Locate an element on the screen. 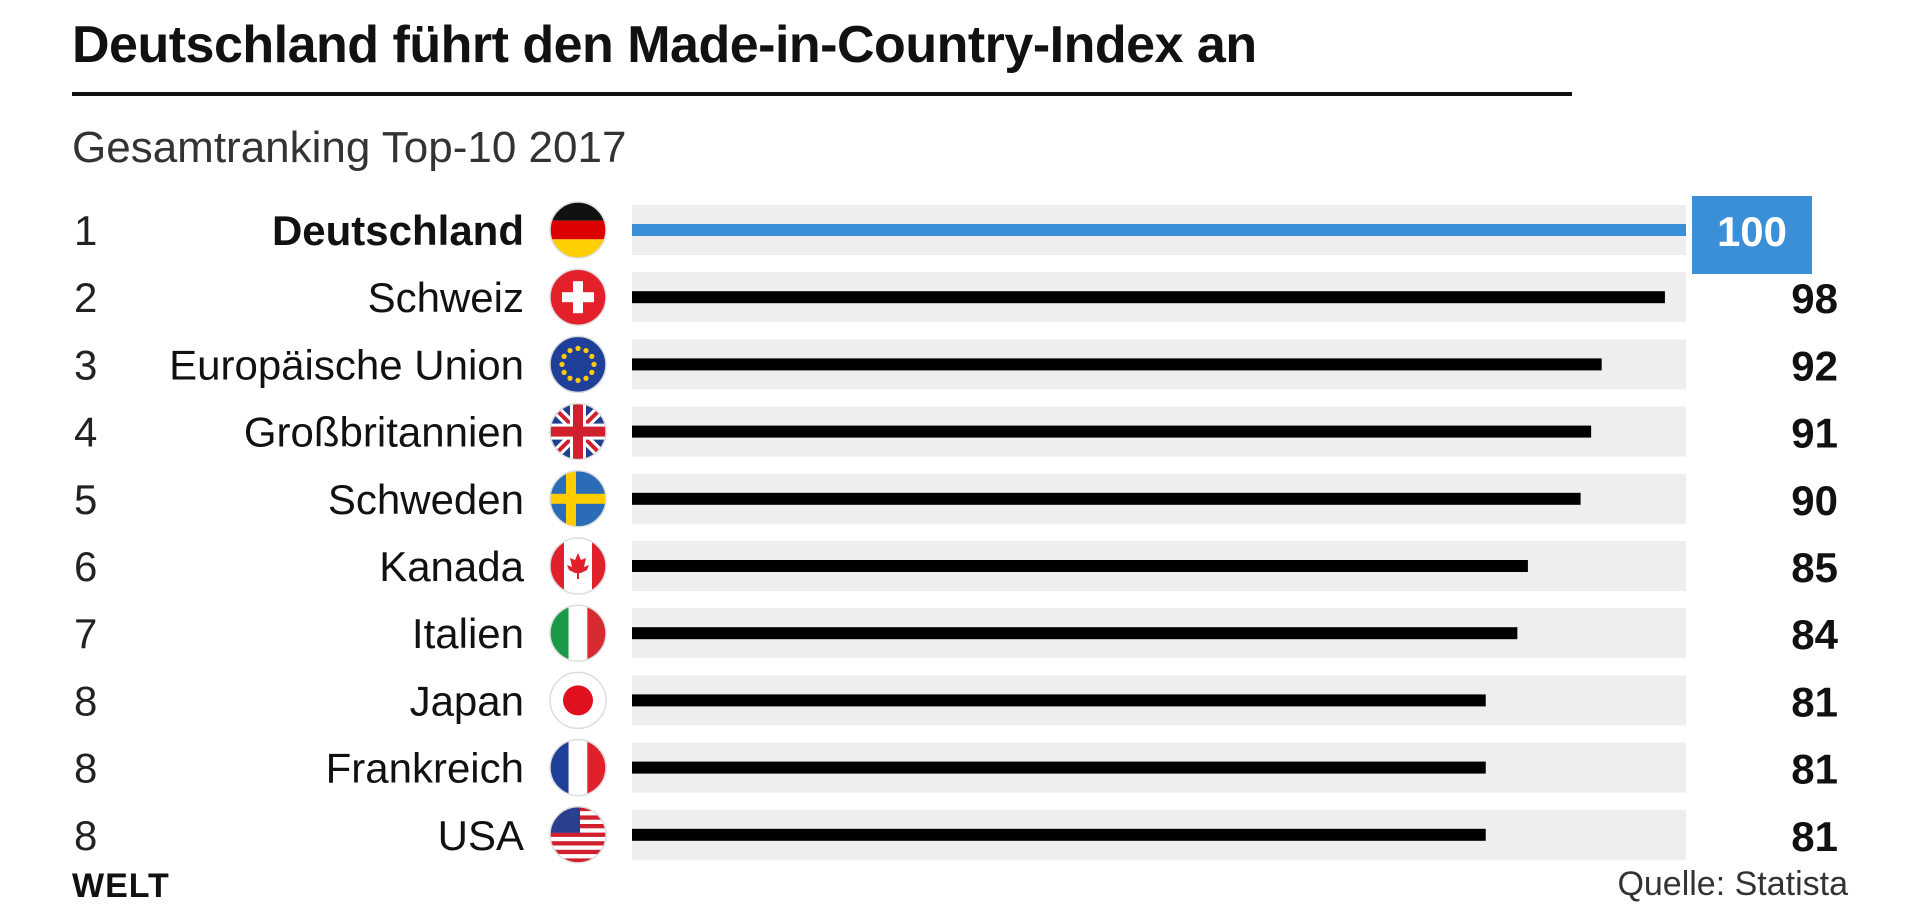  data-label: 98 is located at coordinates (1814, 298).